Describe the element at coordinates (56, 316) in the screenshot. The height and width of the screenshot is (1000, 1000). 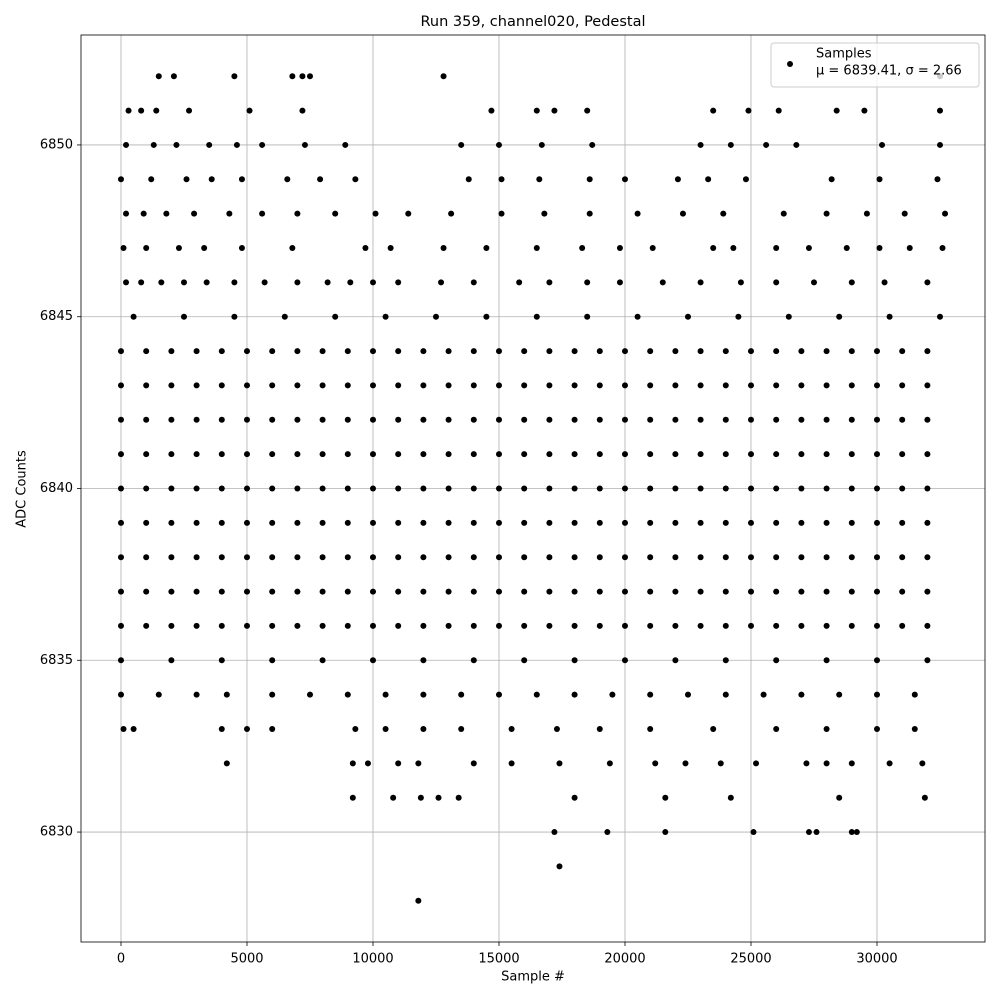
I see `y-tick-label: 6845` at that location.